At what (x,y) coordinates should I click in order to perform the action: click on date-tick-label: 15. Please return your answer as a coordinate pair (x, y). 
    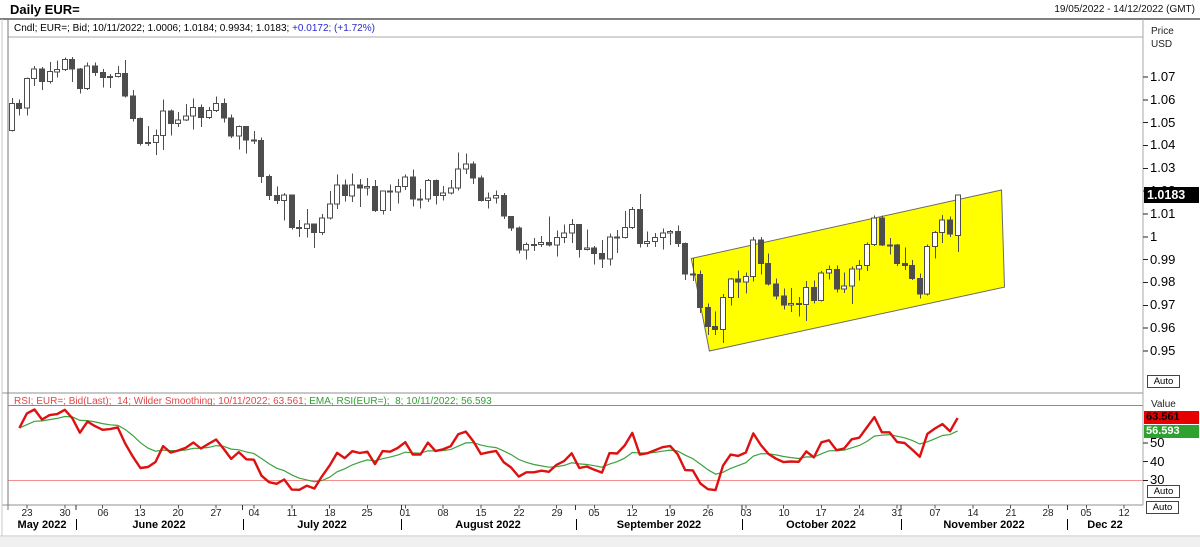
    Looking at the image, I should click on (481, 513).